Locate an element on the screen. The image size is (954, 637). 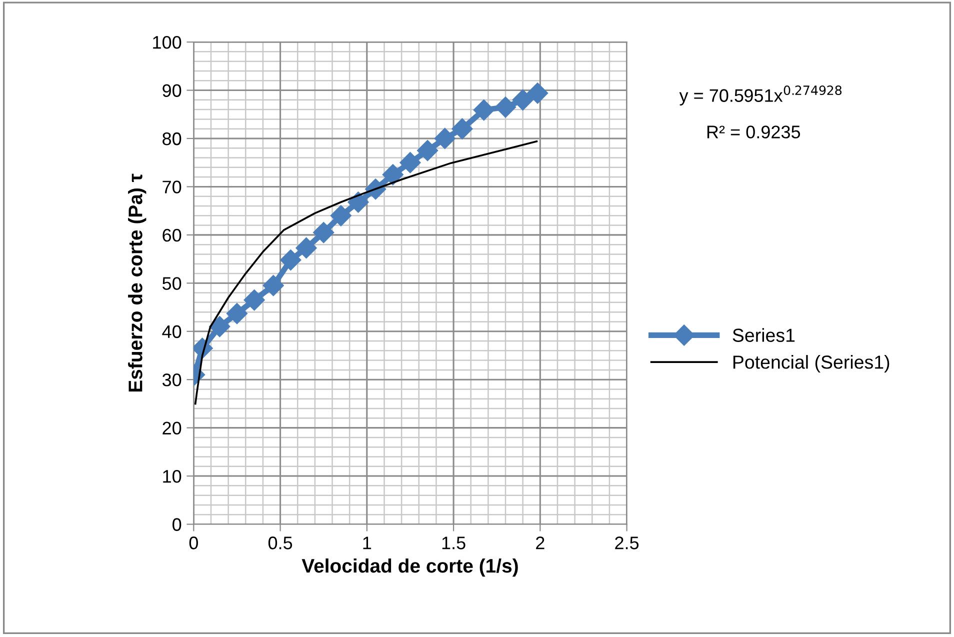
y-axis-title: Esfuerzo de corte (Pa) τ is located at coordinates (137, 283).